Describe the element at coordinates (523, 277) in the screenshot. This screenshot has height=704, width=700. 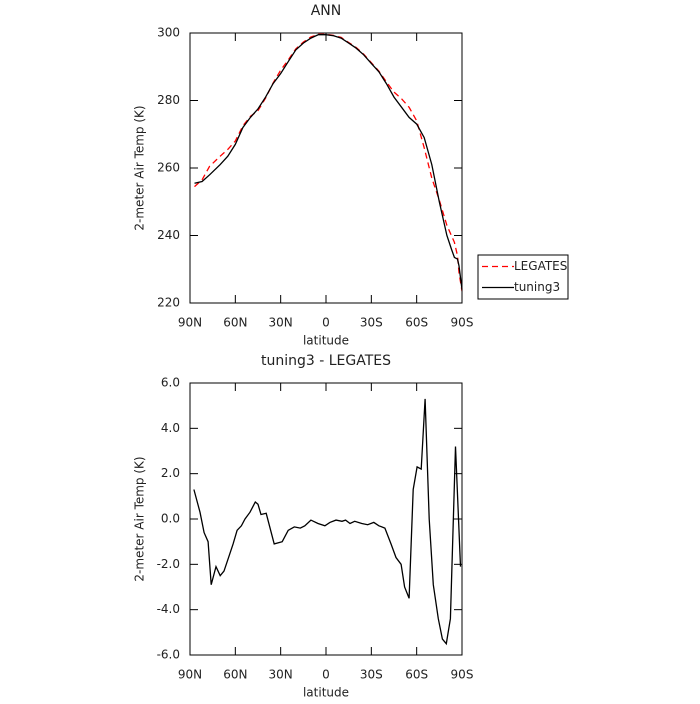
I see `legend-box` at that location.